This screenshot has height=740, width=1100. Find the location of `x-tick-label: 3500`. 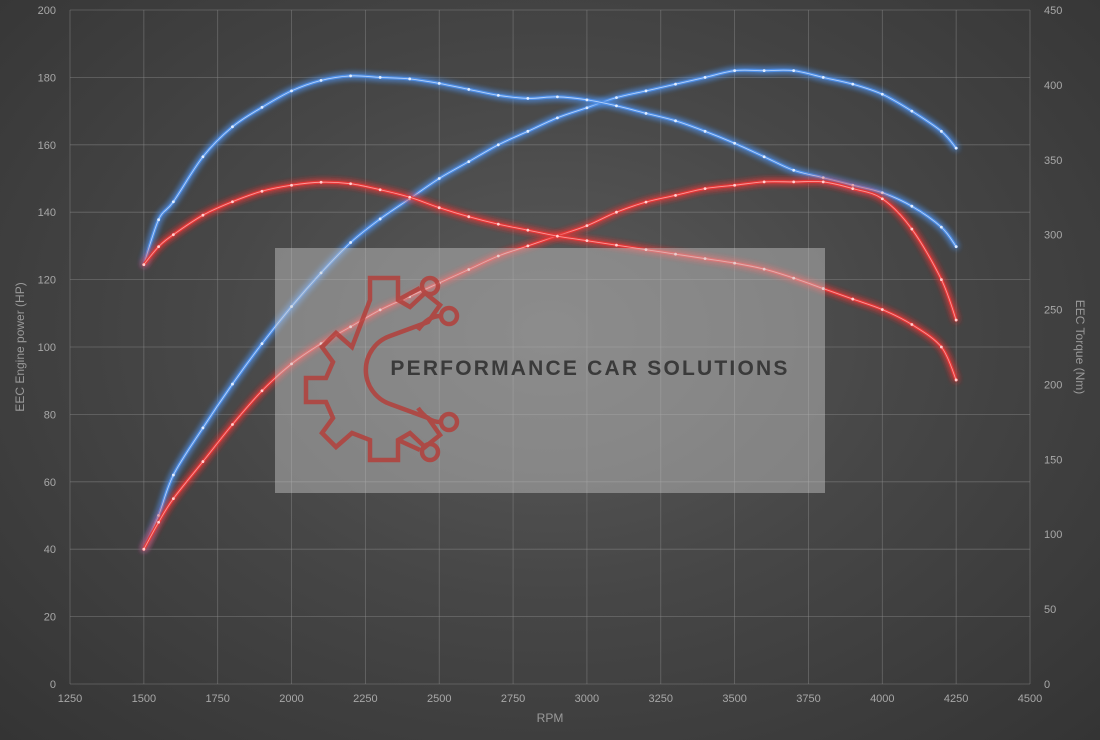

x-tick-label: 3500 is located at coordinates (734, 699).